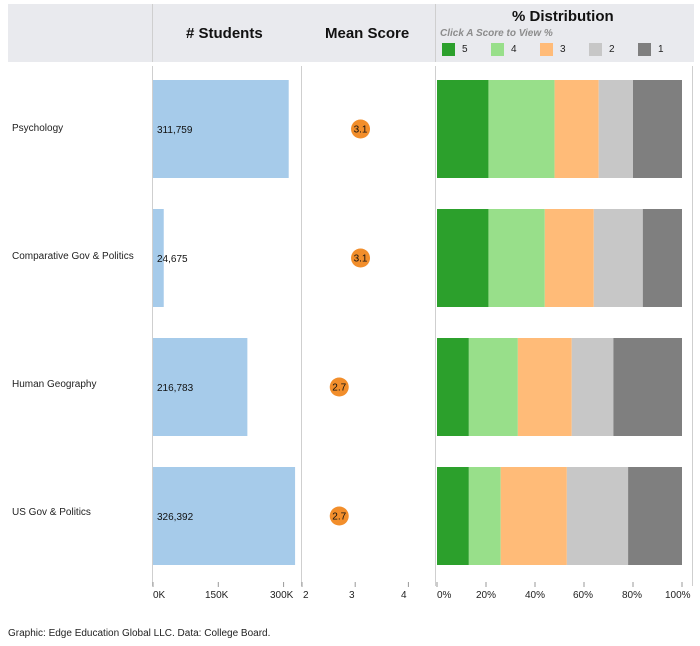 This screenshot has width=700, height=646. Describe the element at coordinates (159, 595) in the screenshot. I see `students-tick-0: 0K` at that location.